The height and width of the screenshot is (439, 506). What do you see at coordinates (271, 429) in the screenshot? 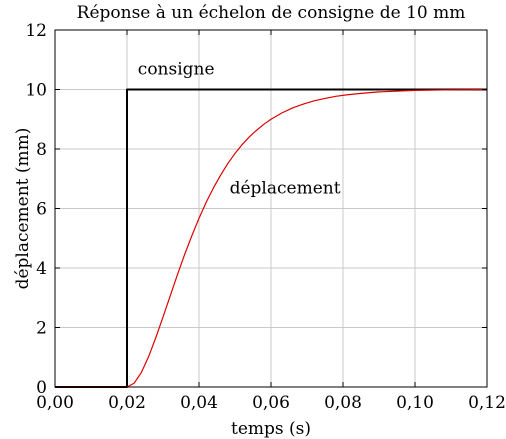
I see `x-axis-label: temps (s)` at bounding box center [271, 429].